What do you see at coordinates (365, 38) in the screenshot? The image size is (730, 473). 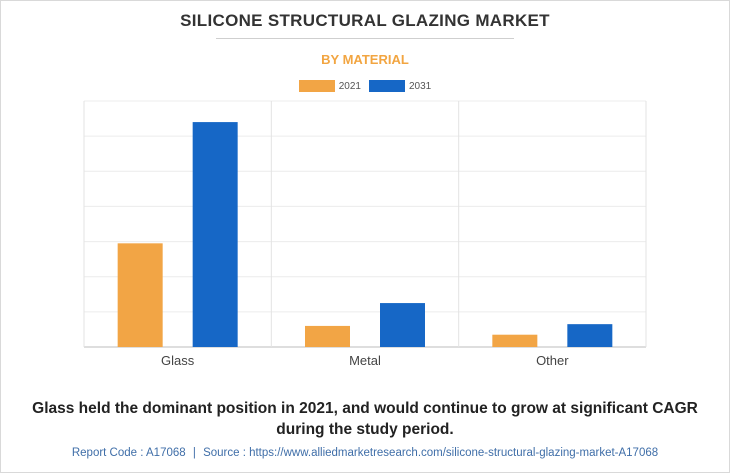 I see `title-divider` at bounding box center [365, 38].